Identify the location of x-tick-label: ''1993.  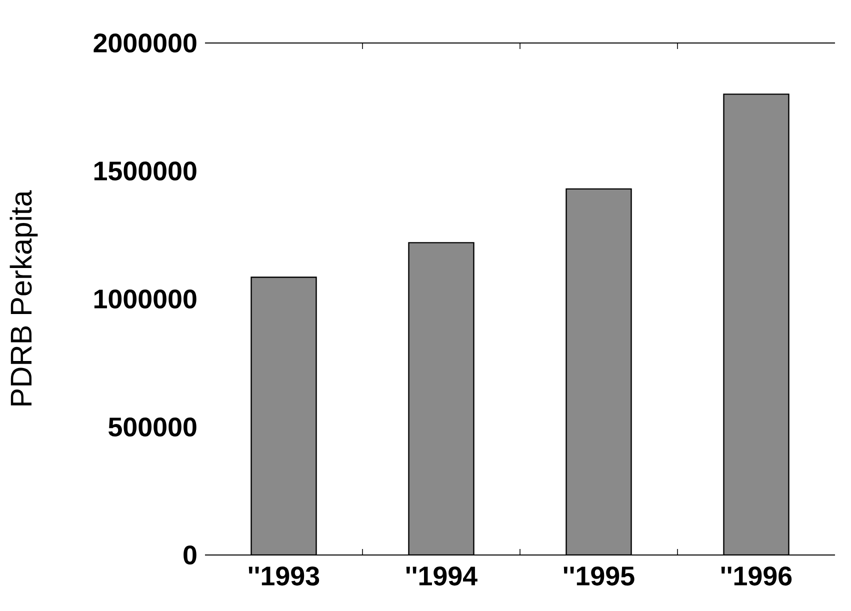
(284, 576).